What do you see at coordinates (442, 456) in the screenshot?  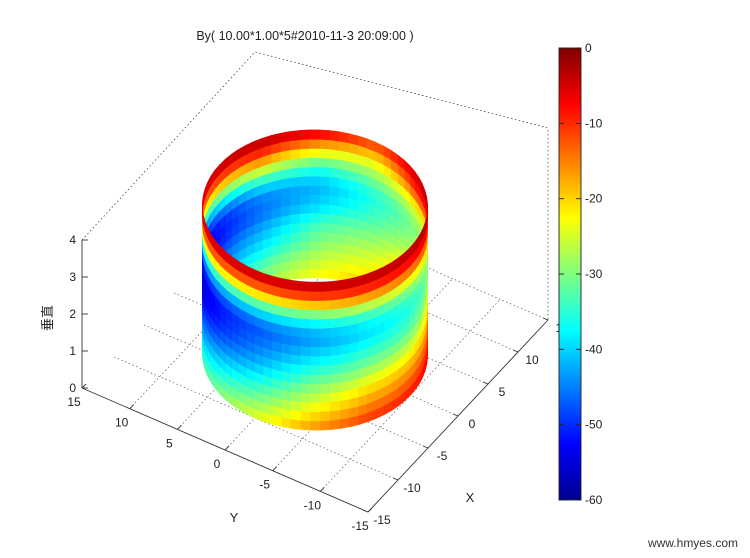 I see `x-tick-label: -5` at bounding box center [442, 456].